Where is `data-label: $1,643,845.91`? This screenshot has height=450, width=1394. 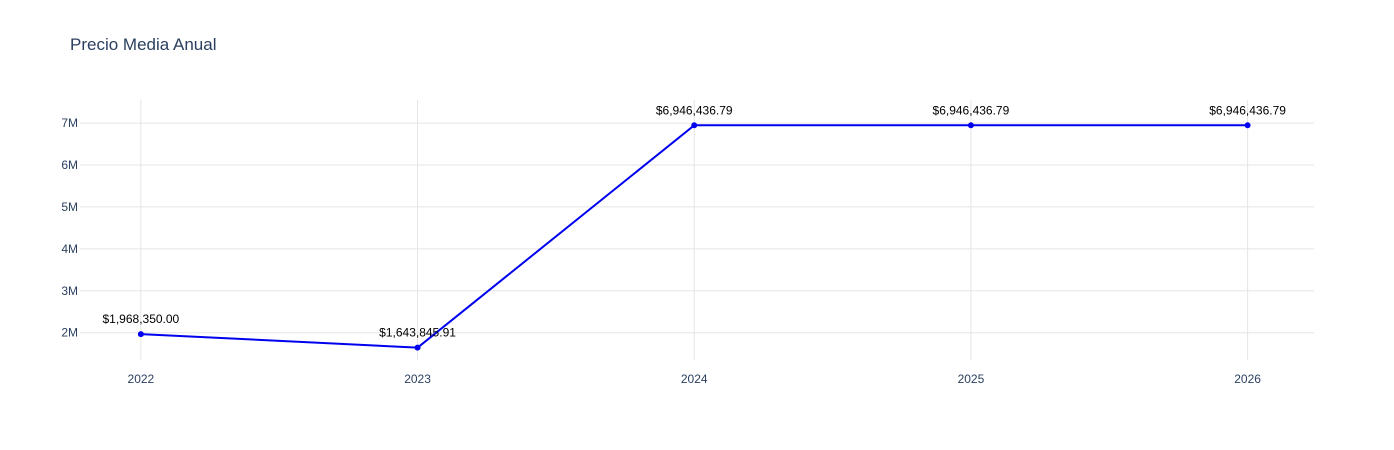
data-label: $1,643,845.91 is located at coordinates (417, 333).